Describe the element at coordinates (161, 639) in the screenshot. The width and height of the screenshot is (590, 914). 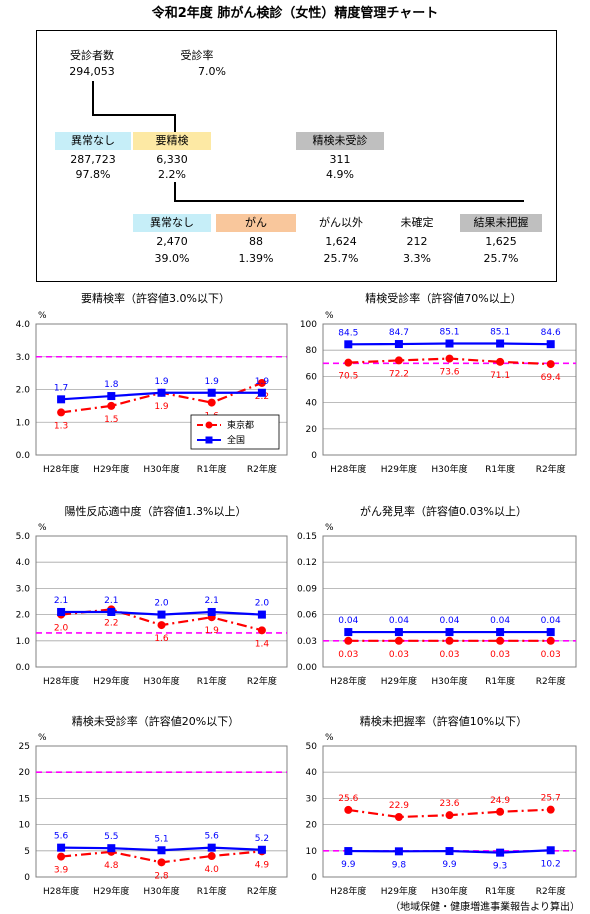
I see `data-label: 1.6` at that location.